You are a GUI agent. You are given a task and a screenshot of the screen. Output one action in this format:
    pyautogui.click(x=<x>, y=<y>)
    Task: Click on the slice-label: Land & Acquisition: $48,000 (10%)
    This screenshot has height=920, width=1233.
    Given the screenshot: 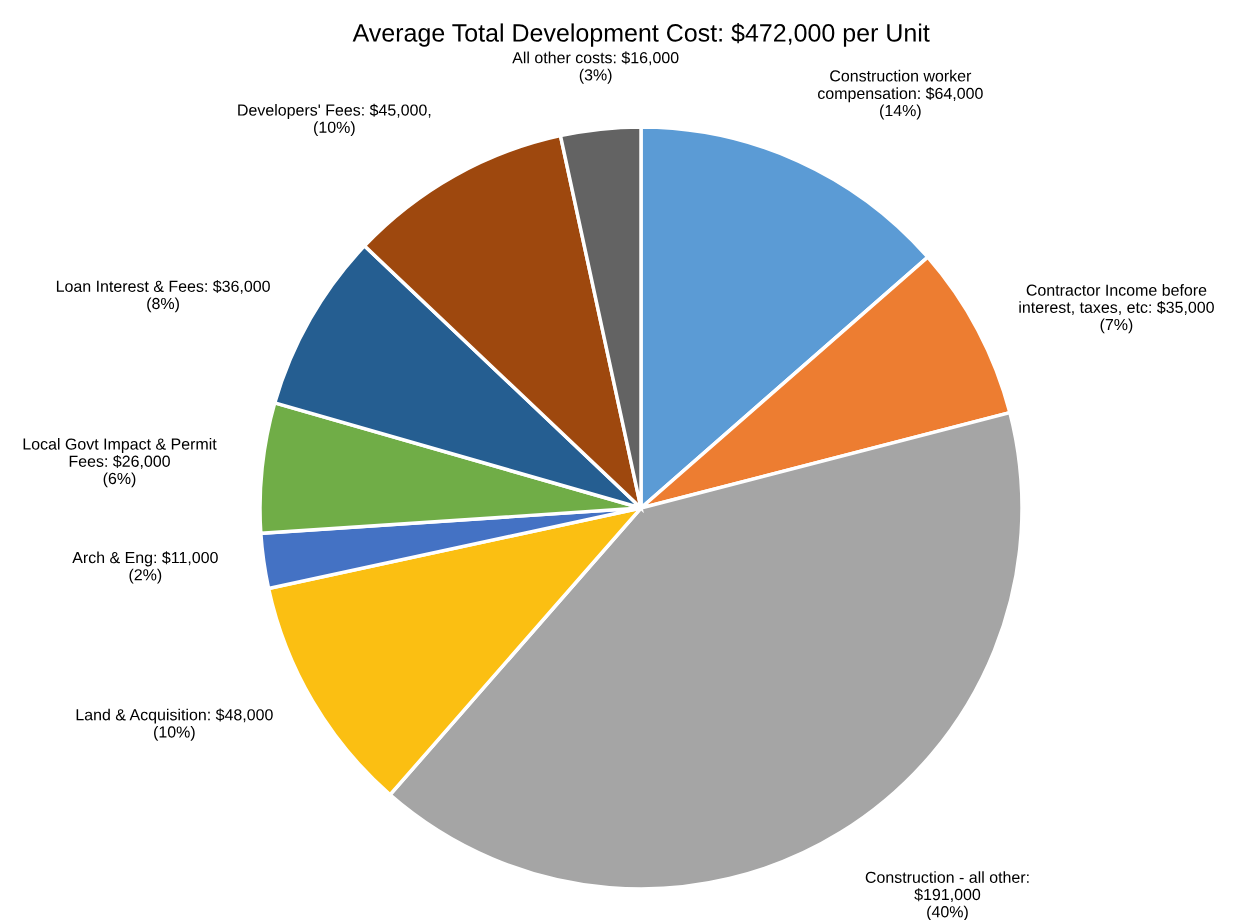 What is the action you would take?
    pyautogui.click(x=174, y=724)
    